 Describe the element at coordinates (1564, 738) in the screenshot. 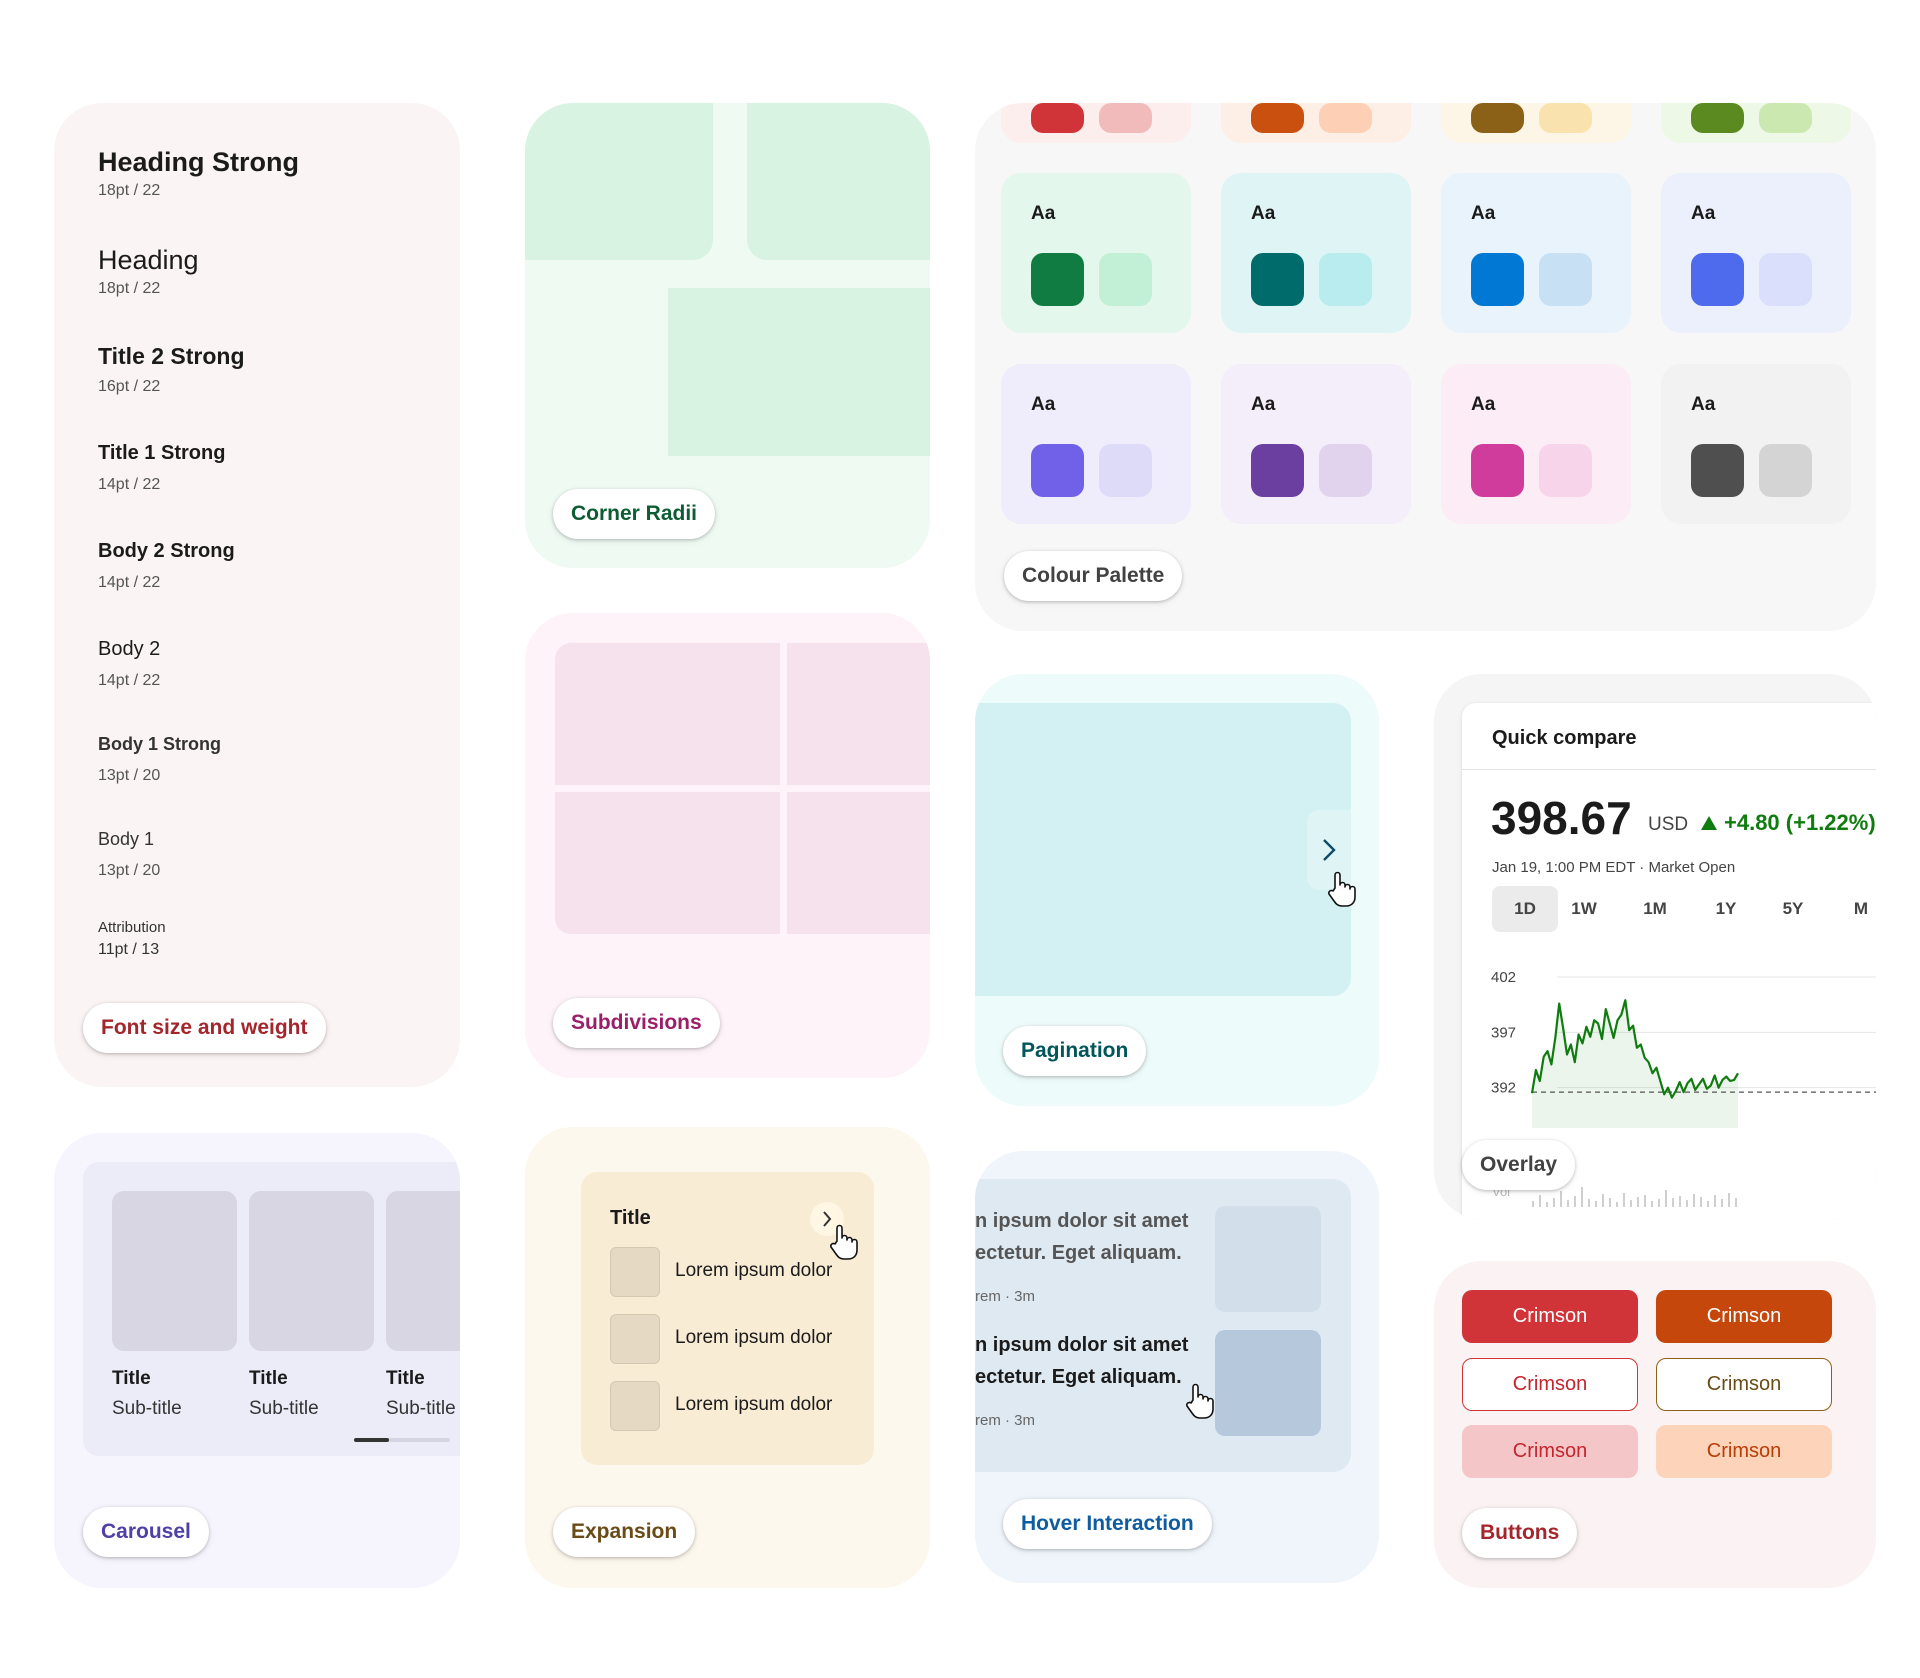

I see `panel-title: Quick compare` at that location.